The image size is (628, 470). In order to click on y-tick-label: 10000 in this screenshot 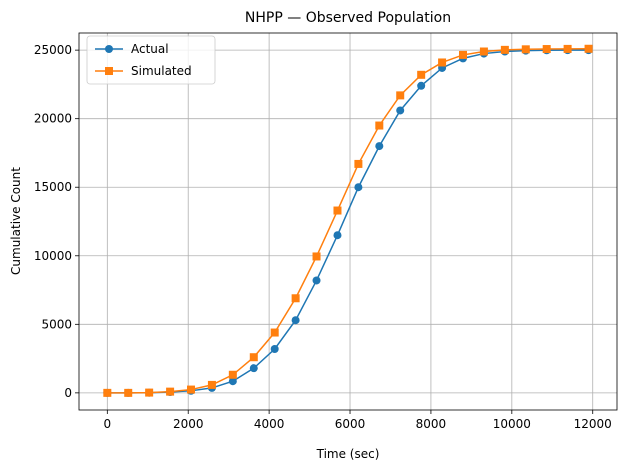, I will do `click(53, 256)`.